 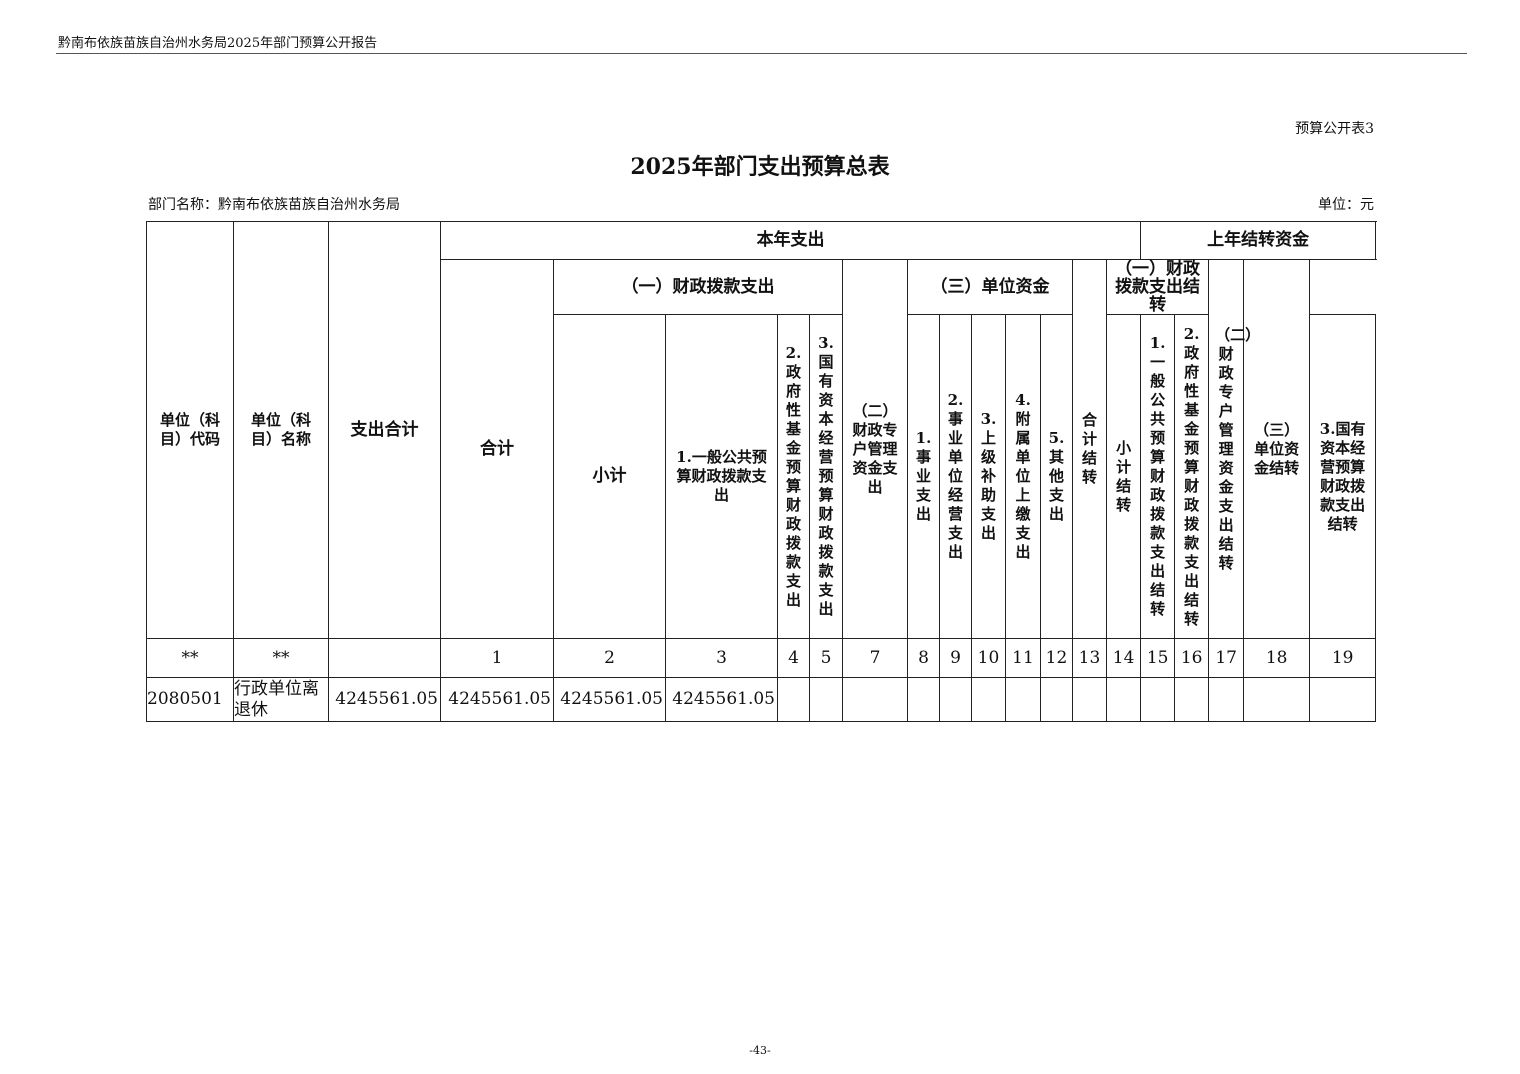 What do you see at coordinates (1056, 658) in the screenshot?
I see `index-cell: 12` at bounding box center [1056, 658].